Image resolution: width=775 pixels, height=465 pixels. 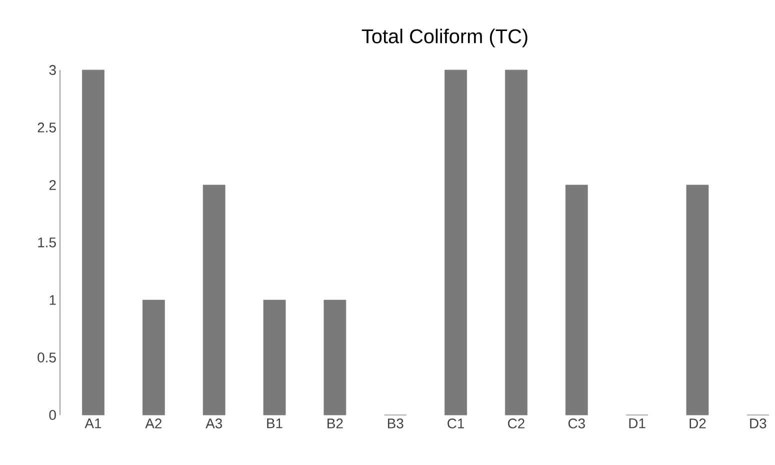 I want to click on y-tick-label: 2, so click(x=52, y=185).